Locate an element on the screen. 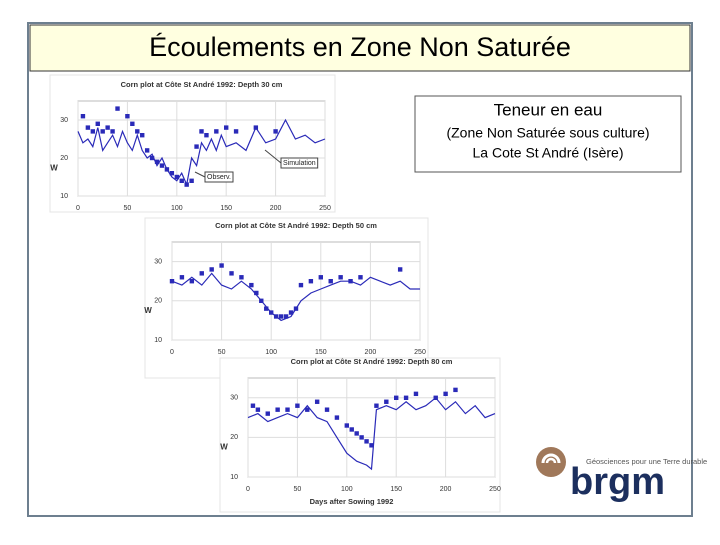 The width and height of the screenshot is (720, 545). info-box is located at coordinates (548, 134).